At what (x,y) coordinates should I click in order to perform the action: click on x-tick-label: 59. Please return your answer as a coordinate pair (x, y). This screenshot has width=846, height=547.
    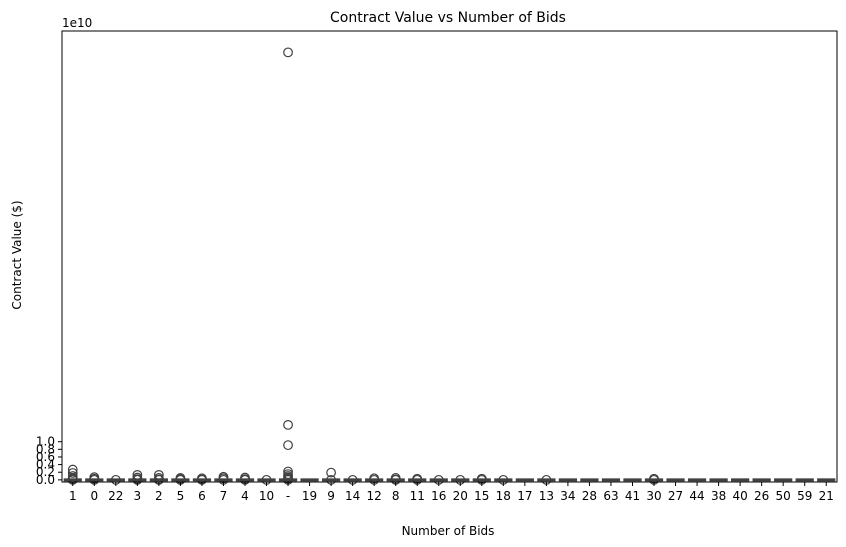
    Looking at the image, I should click on (804, 496).